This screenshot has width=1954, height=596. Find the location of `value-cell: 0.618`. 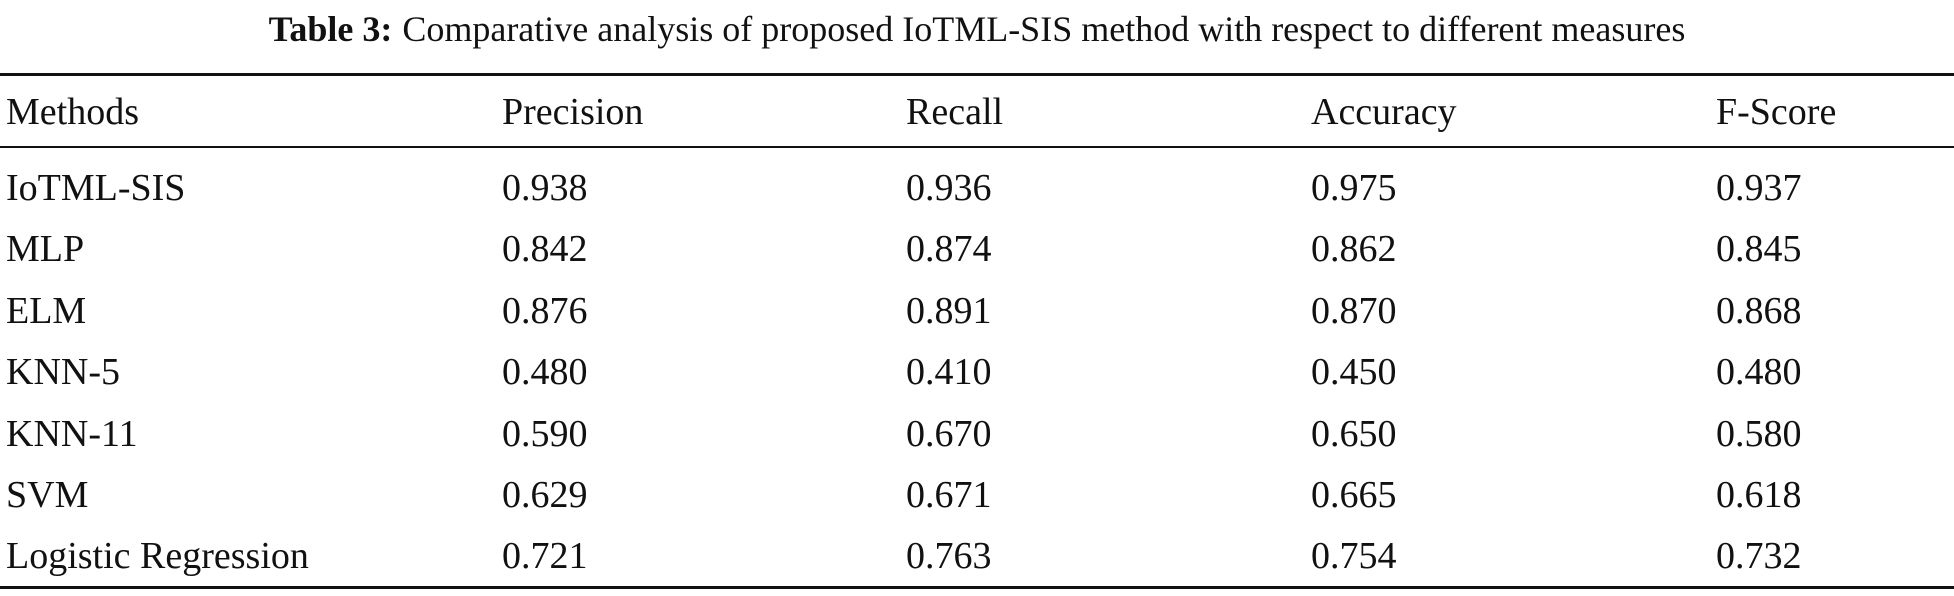

value-cell: 0.618 is located at coordinates (1759, 495).